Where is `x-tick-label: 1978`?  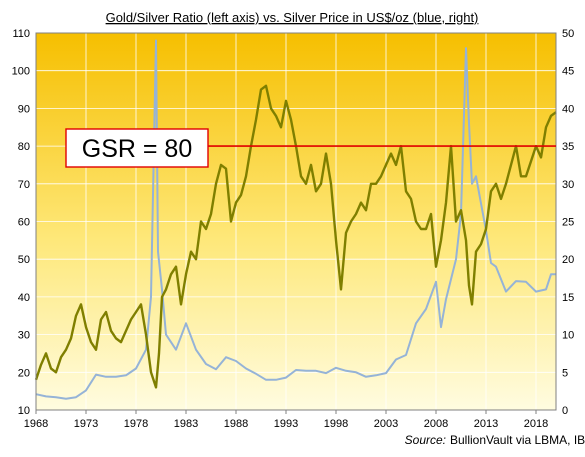
x-tick-label: 1978 is located at coordinates (136, 424).